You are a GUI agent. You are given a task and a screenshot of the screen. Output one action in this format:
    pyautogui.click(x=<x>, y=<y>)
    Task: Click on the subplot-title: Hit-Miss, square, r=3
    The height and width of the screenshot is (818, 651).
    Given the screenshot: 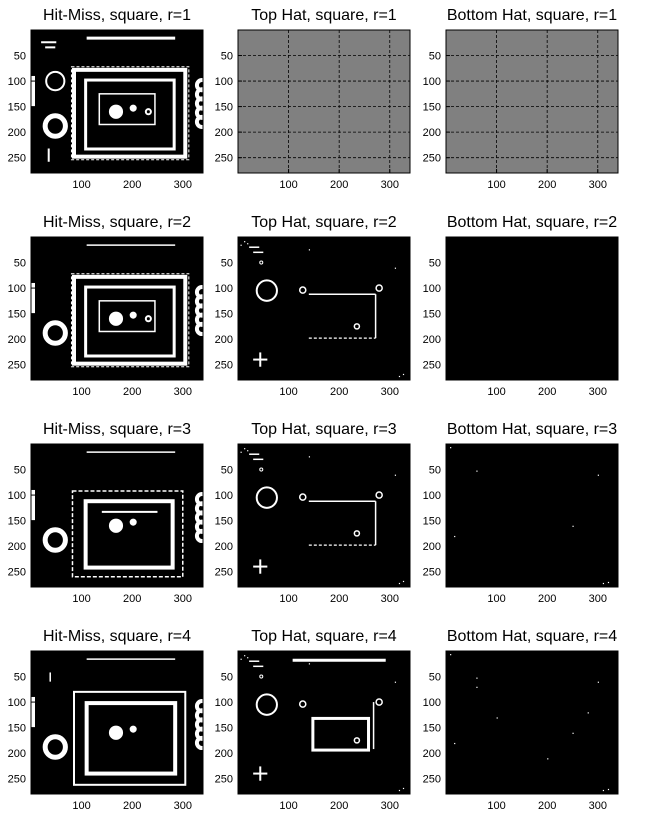 What is the action you would take?
    pyautogui.click(x=117, y=429)
    